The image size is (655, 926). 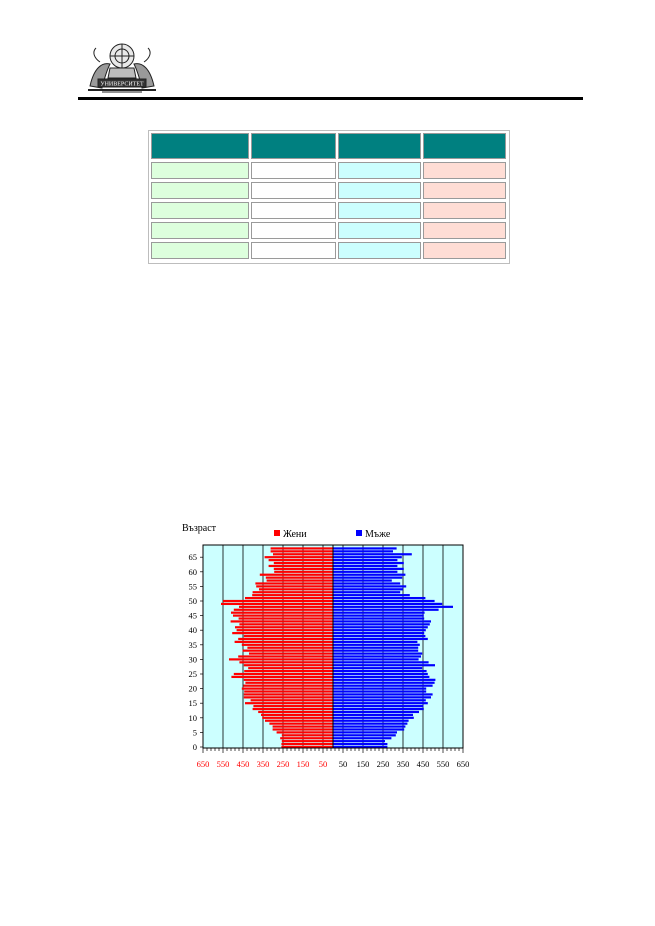 I want to click on legend-swatch, so click(x=277, y=533).